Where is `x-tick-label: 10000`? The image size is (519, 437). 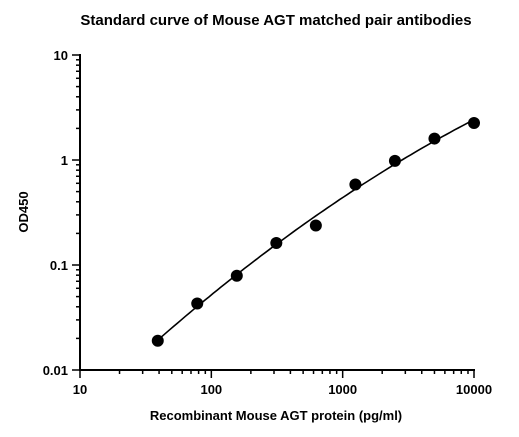 x-tick-label: 10000 is located at coordinates (474, 389).